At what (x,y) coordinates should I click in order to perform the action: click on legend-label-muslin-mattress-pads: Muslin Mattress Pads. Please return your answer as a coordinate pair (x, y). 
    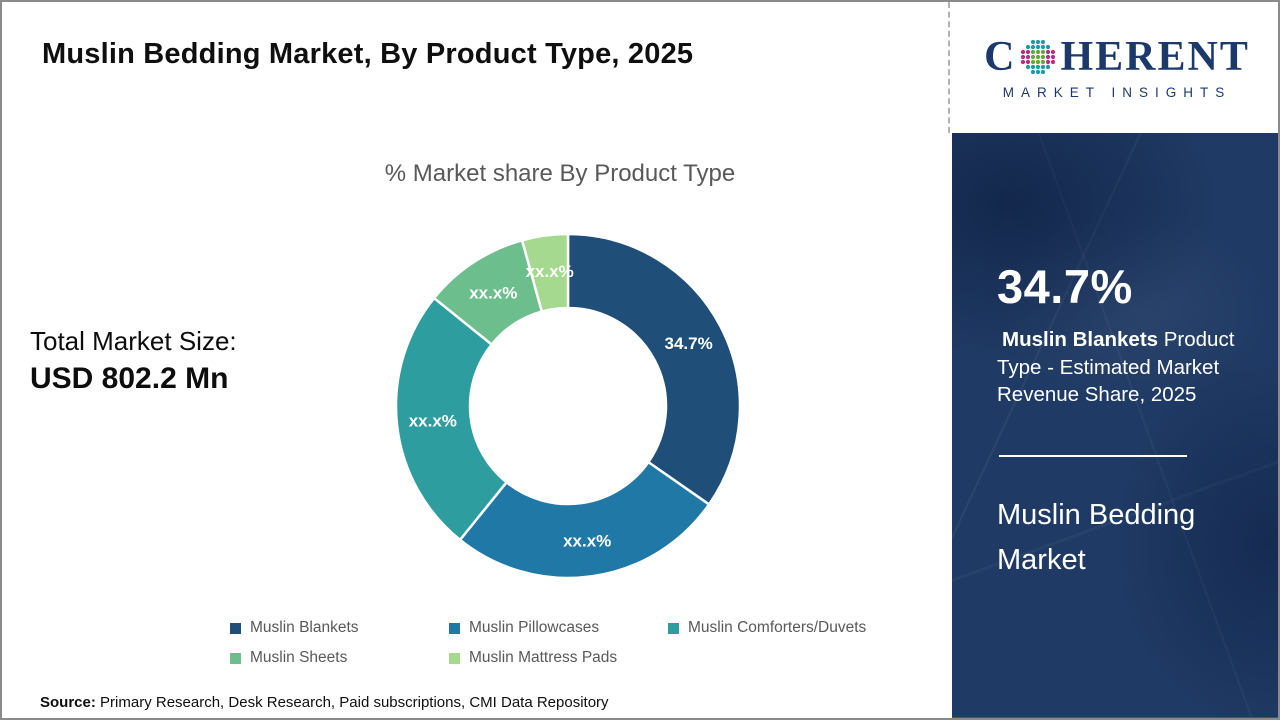
    Looking at the image, I should click on (543, 657).